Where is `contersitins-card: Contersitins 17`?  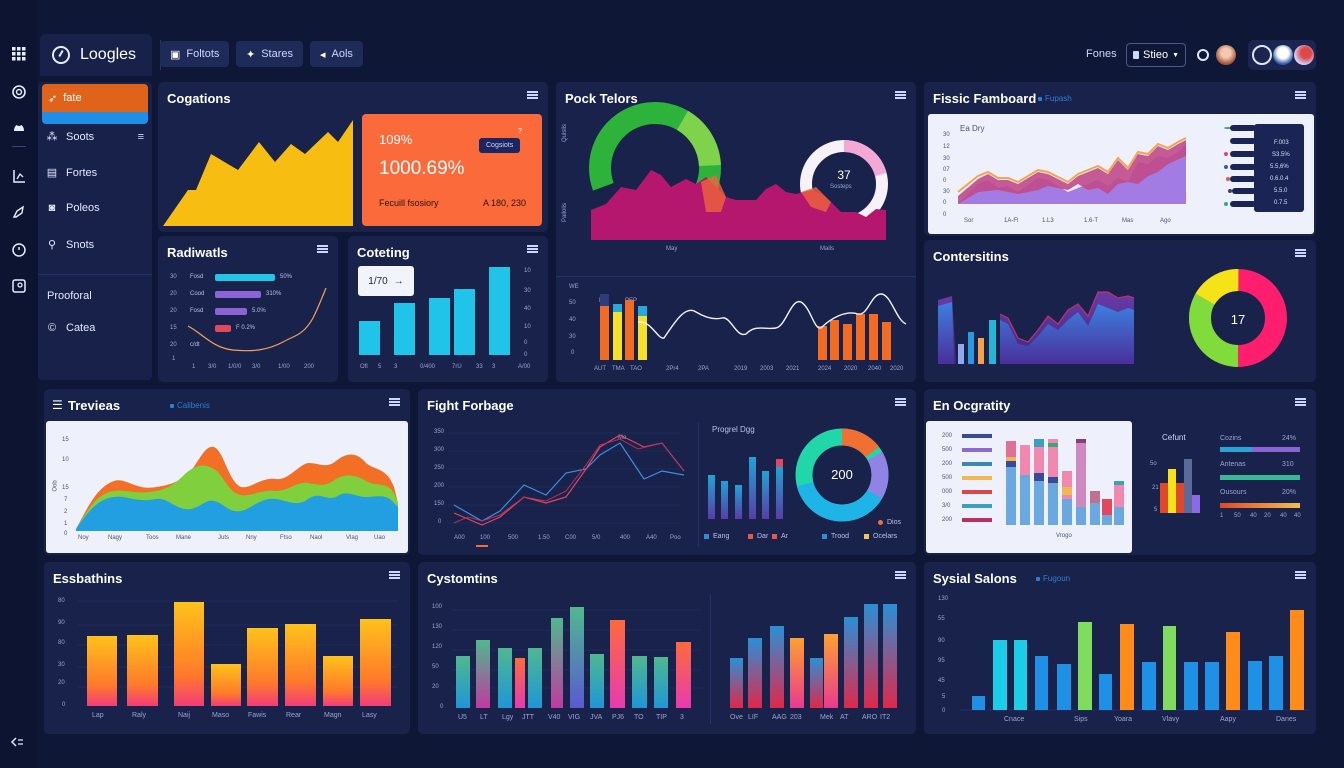 contersitins-card: Contersitins 17 is located at coordinates (1120, 311).